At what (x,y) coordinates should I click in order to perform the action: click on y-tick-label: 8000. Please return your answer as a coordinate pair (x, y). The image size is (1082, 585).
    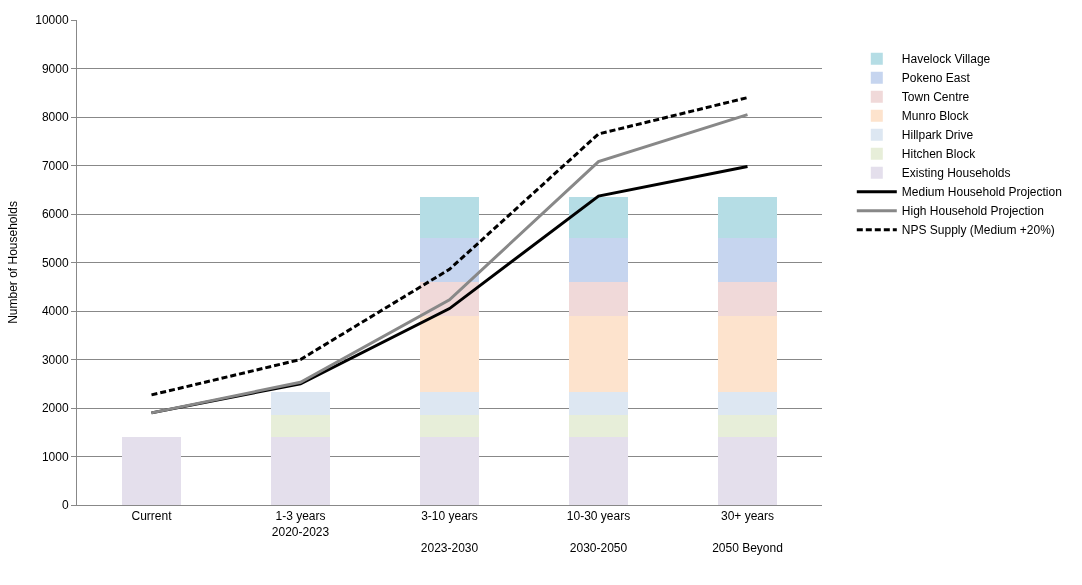
    Looking at the image, I should click on (55, 117).